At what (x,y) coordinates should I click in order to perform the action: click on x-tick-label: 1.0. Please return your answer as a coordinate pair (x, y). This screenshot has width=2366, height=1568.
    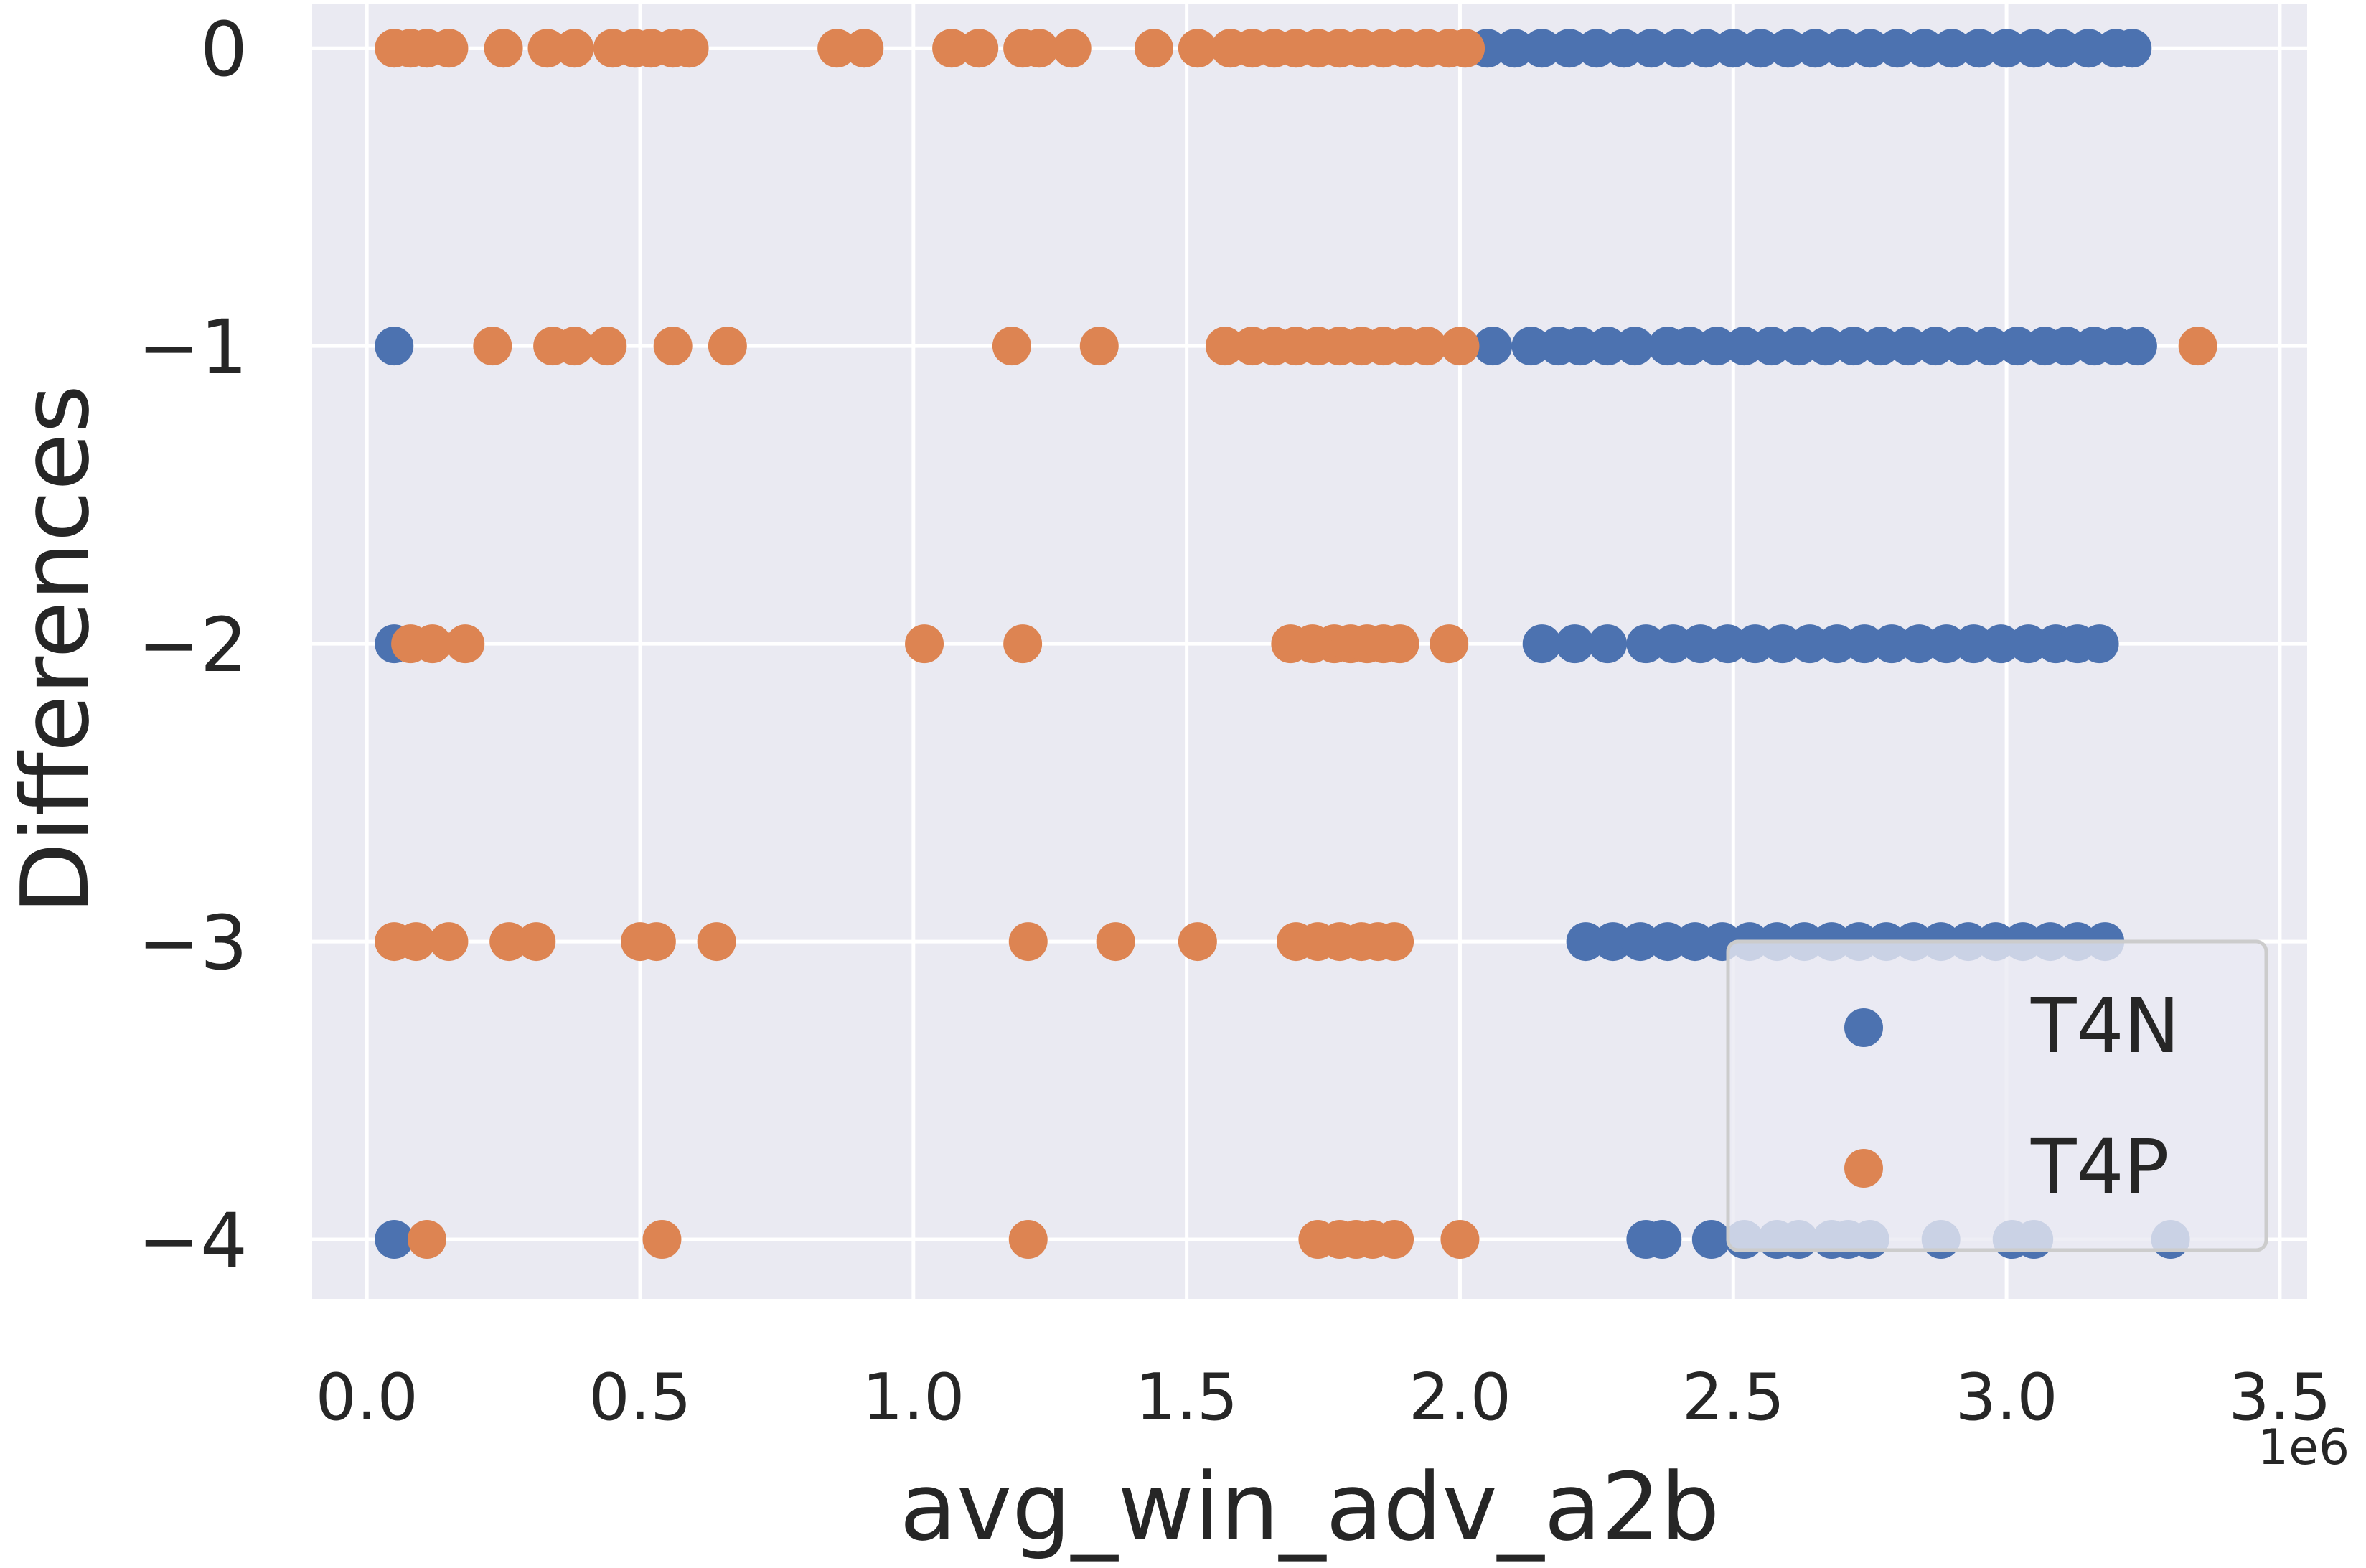
    Looking at the image, I should click on (913, 1397).